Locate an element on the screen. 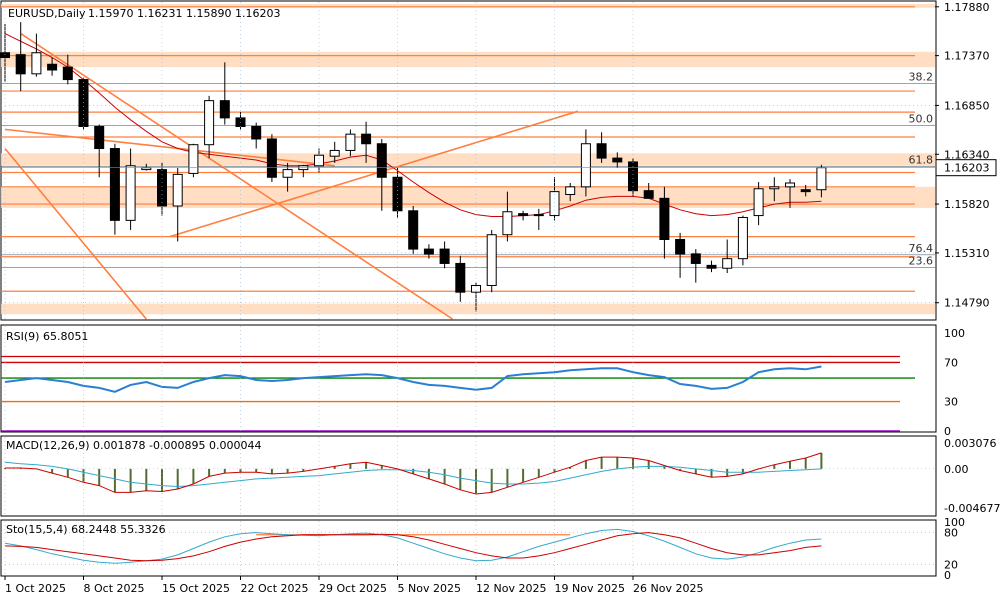  sto-tick-label: 0 is located at coordinates (947, 575).